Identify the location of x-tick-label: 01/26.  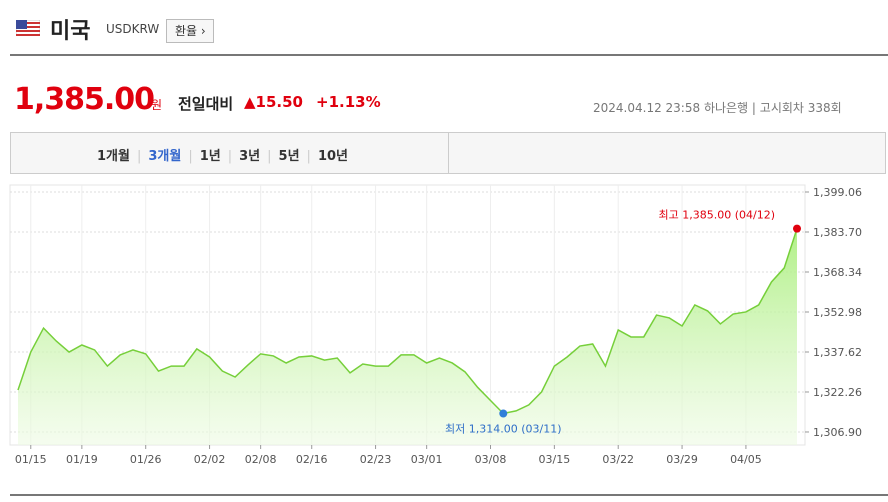
(146, 459).